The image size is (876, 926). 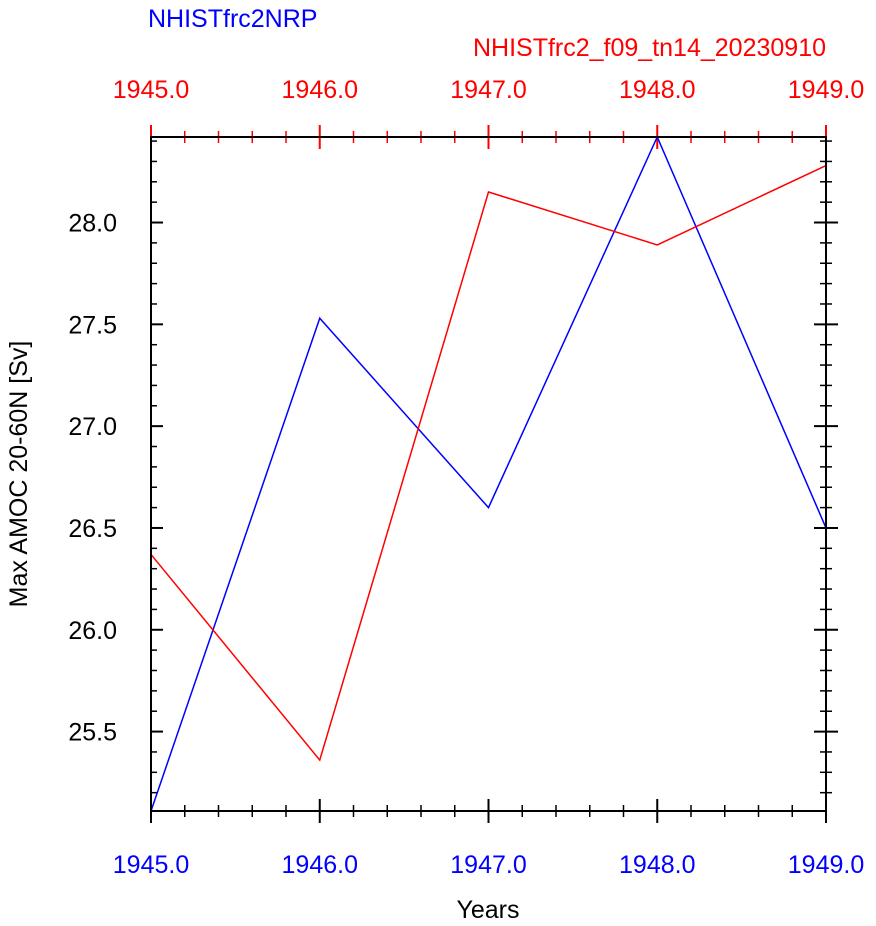 I want to click on x-tick-label-top: 1948.0, so click(x=657, y=90).